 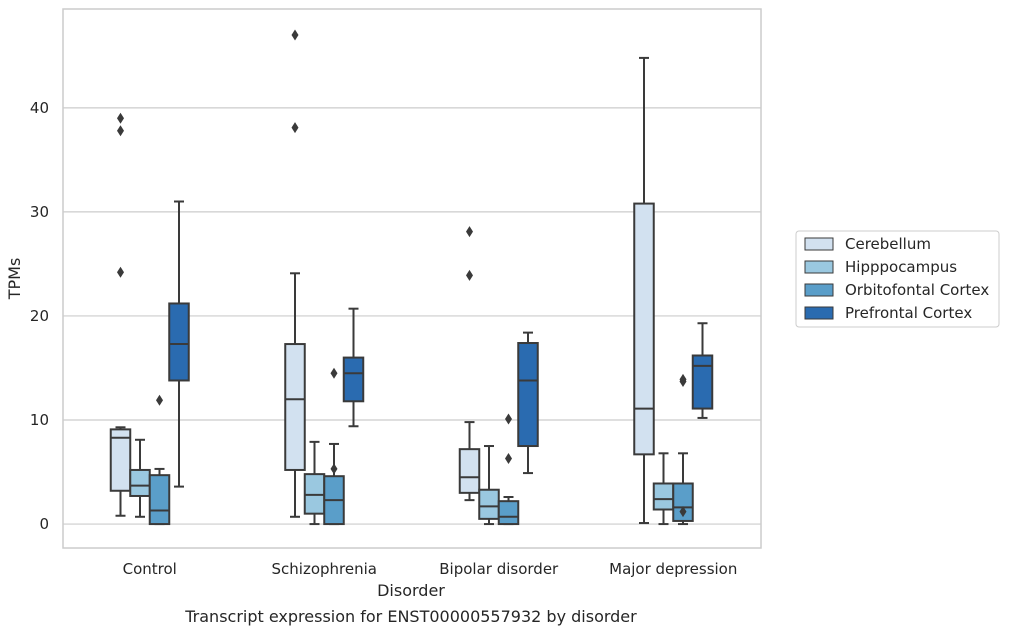 I want to click on x-tick-label: Schizophrenia, so click(x=324, y=569).